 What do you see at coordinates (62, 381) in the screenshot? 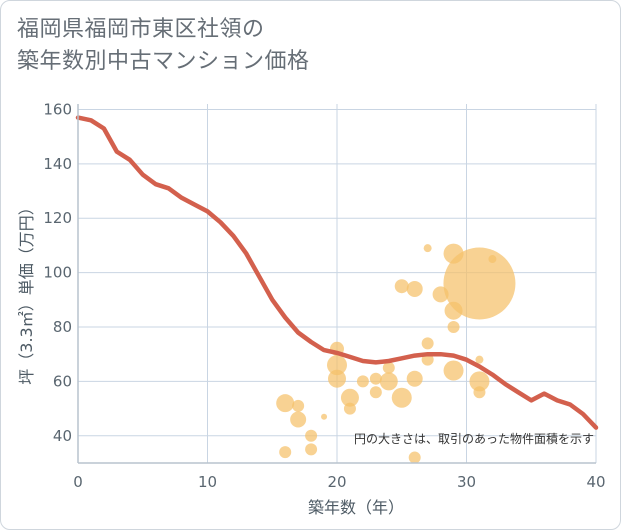
I see `y-tick-label-60: 60` at bounding box center [62, 381].